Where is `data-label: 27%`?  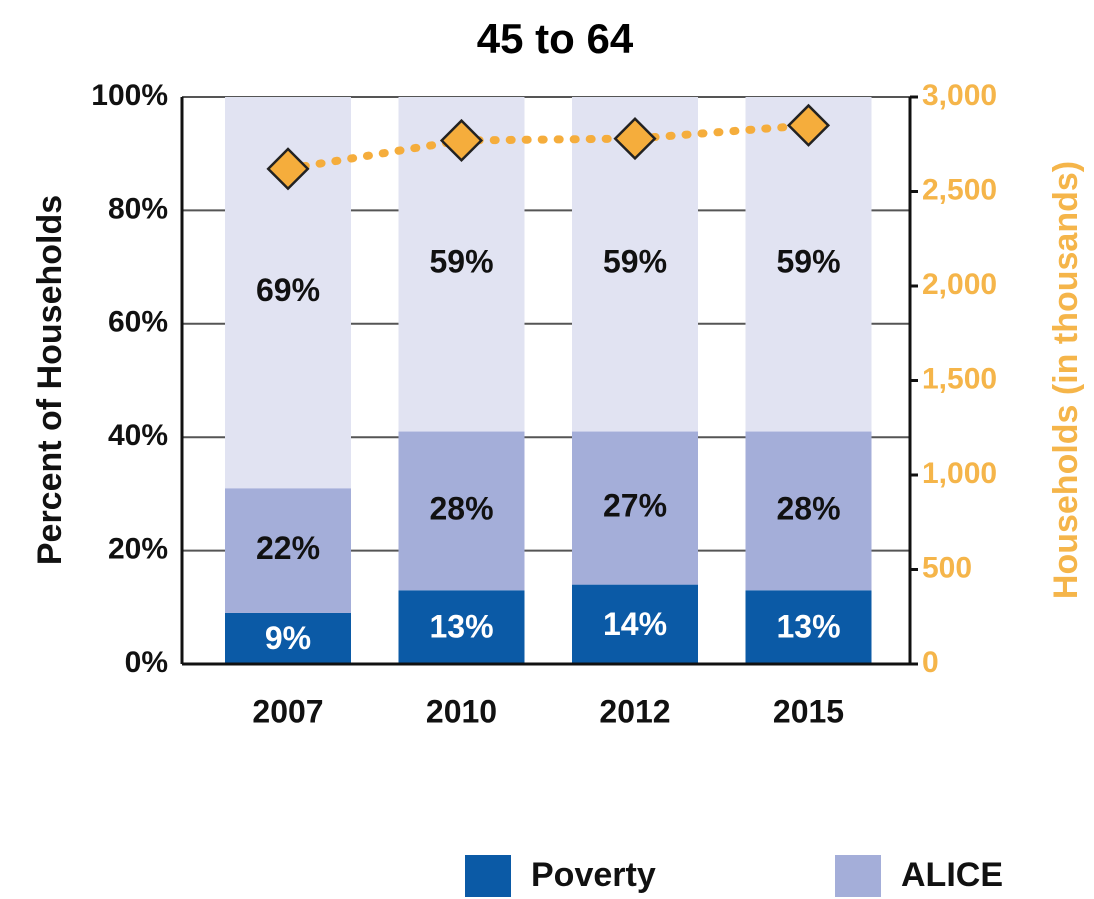 data-label: 27% is located at coordinates (635, 506).